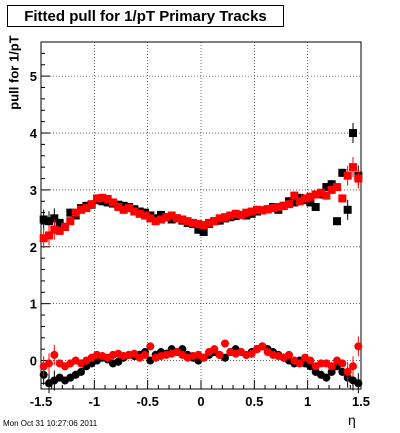 This screenshot has height=433, width=400. Describe the element at coordinates (34, 133) in the screenshot. I see `y-tick-label: 4` at that location.